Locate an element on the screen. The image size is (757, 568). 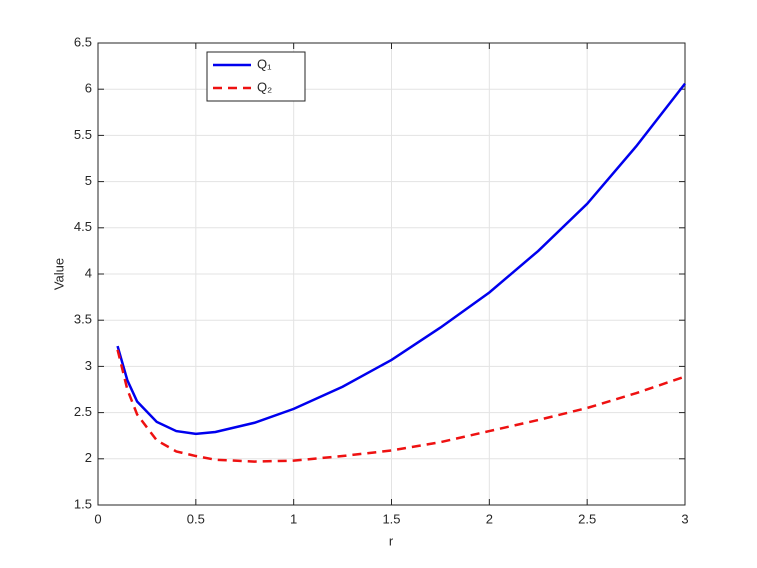
y-tick-label: 2.5 is located at coordinates (83, 411).